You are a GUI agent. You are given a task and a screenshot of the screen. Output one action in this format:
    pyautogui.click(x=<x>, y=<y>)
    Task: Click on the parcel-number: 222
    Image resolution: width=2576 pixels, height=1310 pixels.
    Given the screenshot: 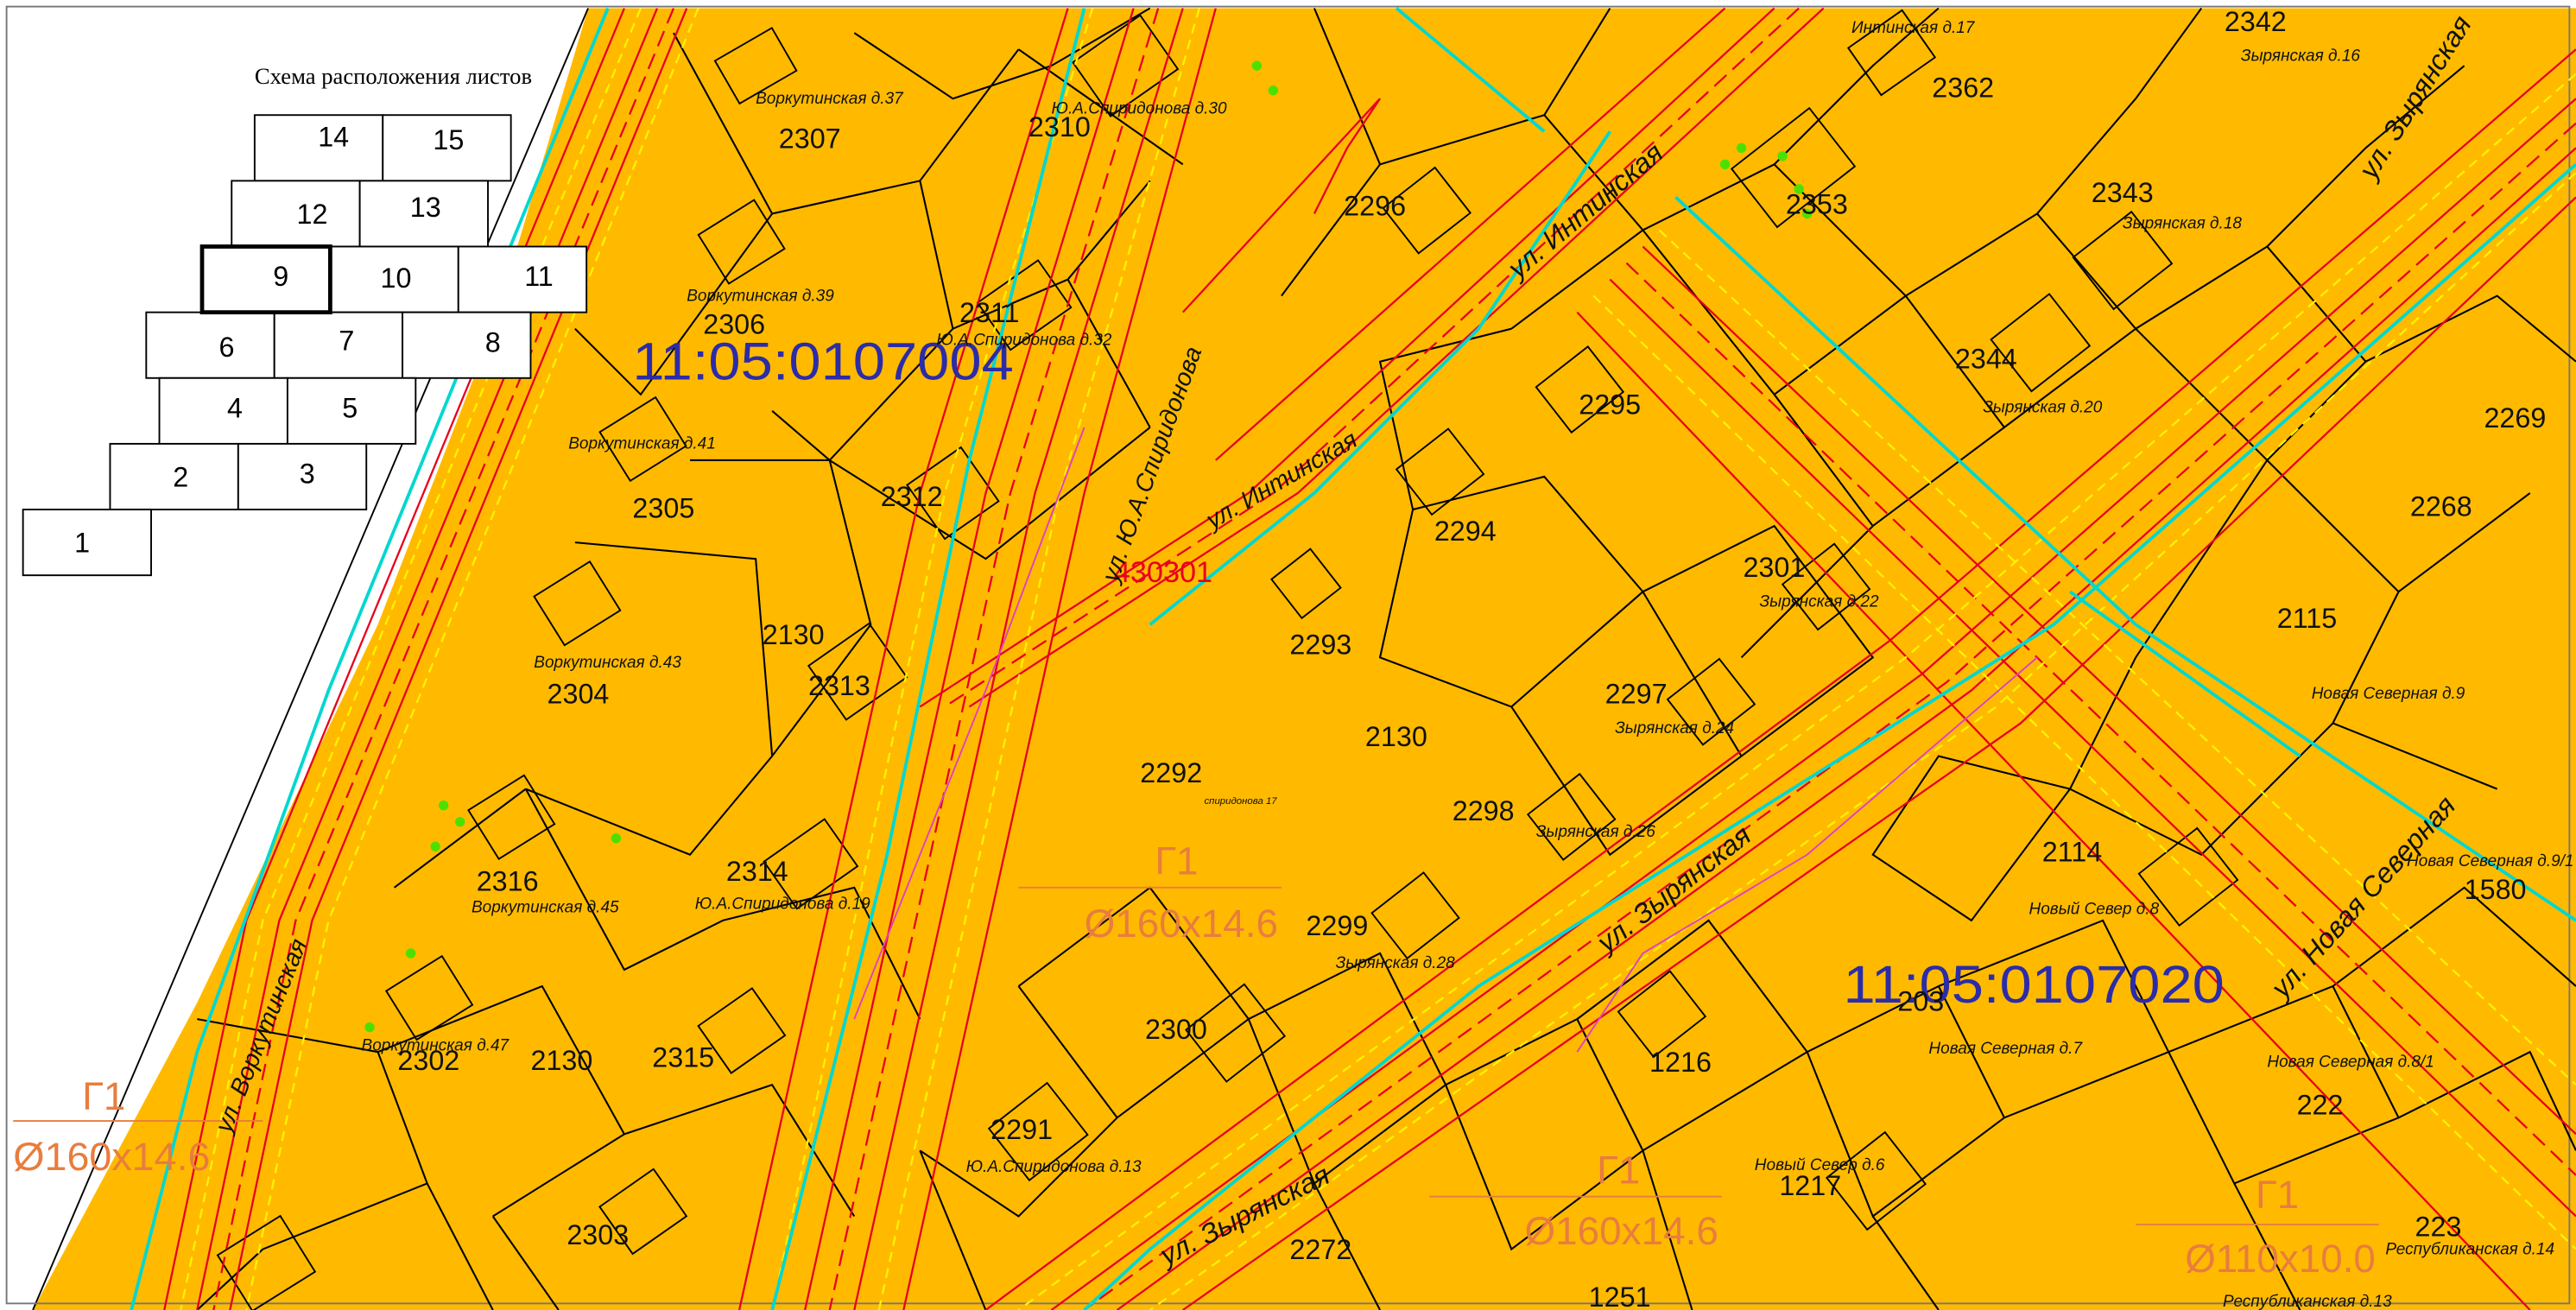 What is the action you would take?
    pyautogui.click(x=2320, y=1104)
    